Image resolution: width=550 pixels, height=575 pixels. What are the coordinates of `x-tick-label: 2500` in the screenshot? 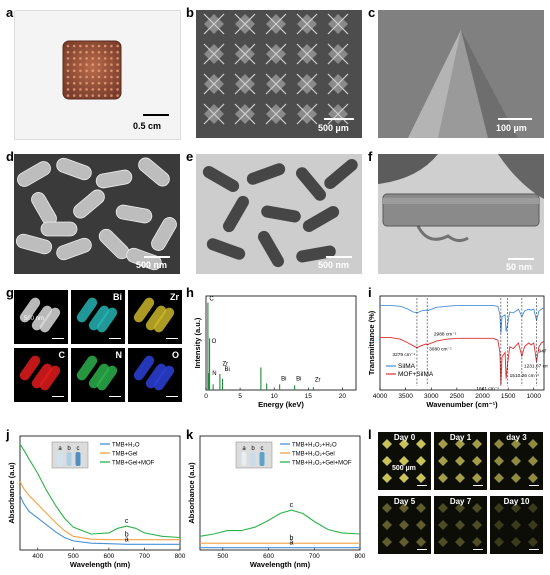 It's located at (457, 396).